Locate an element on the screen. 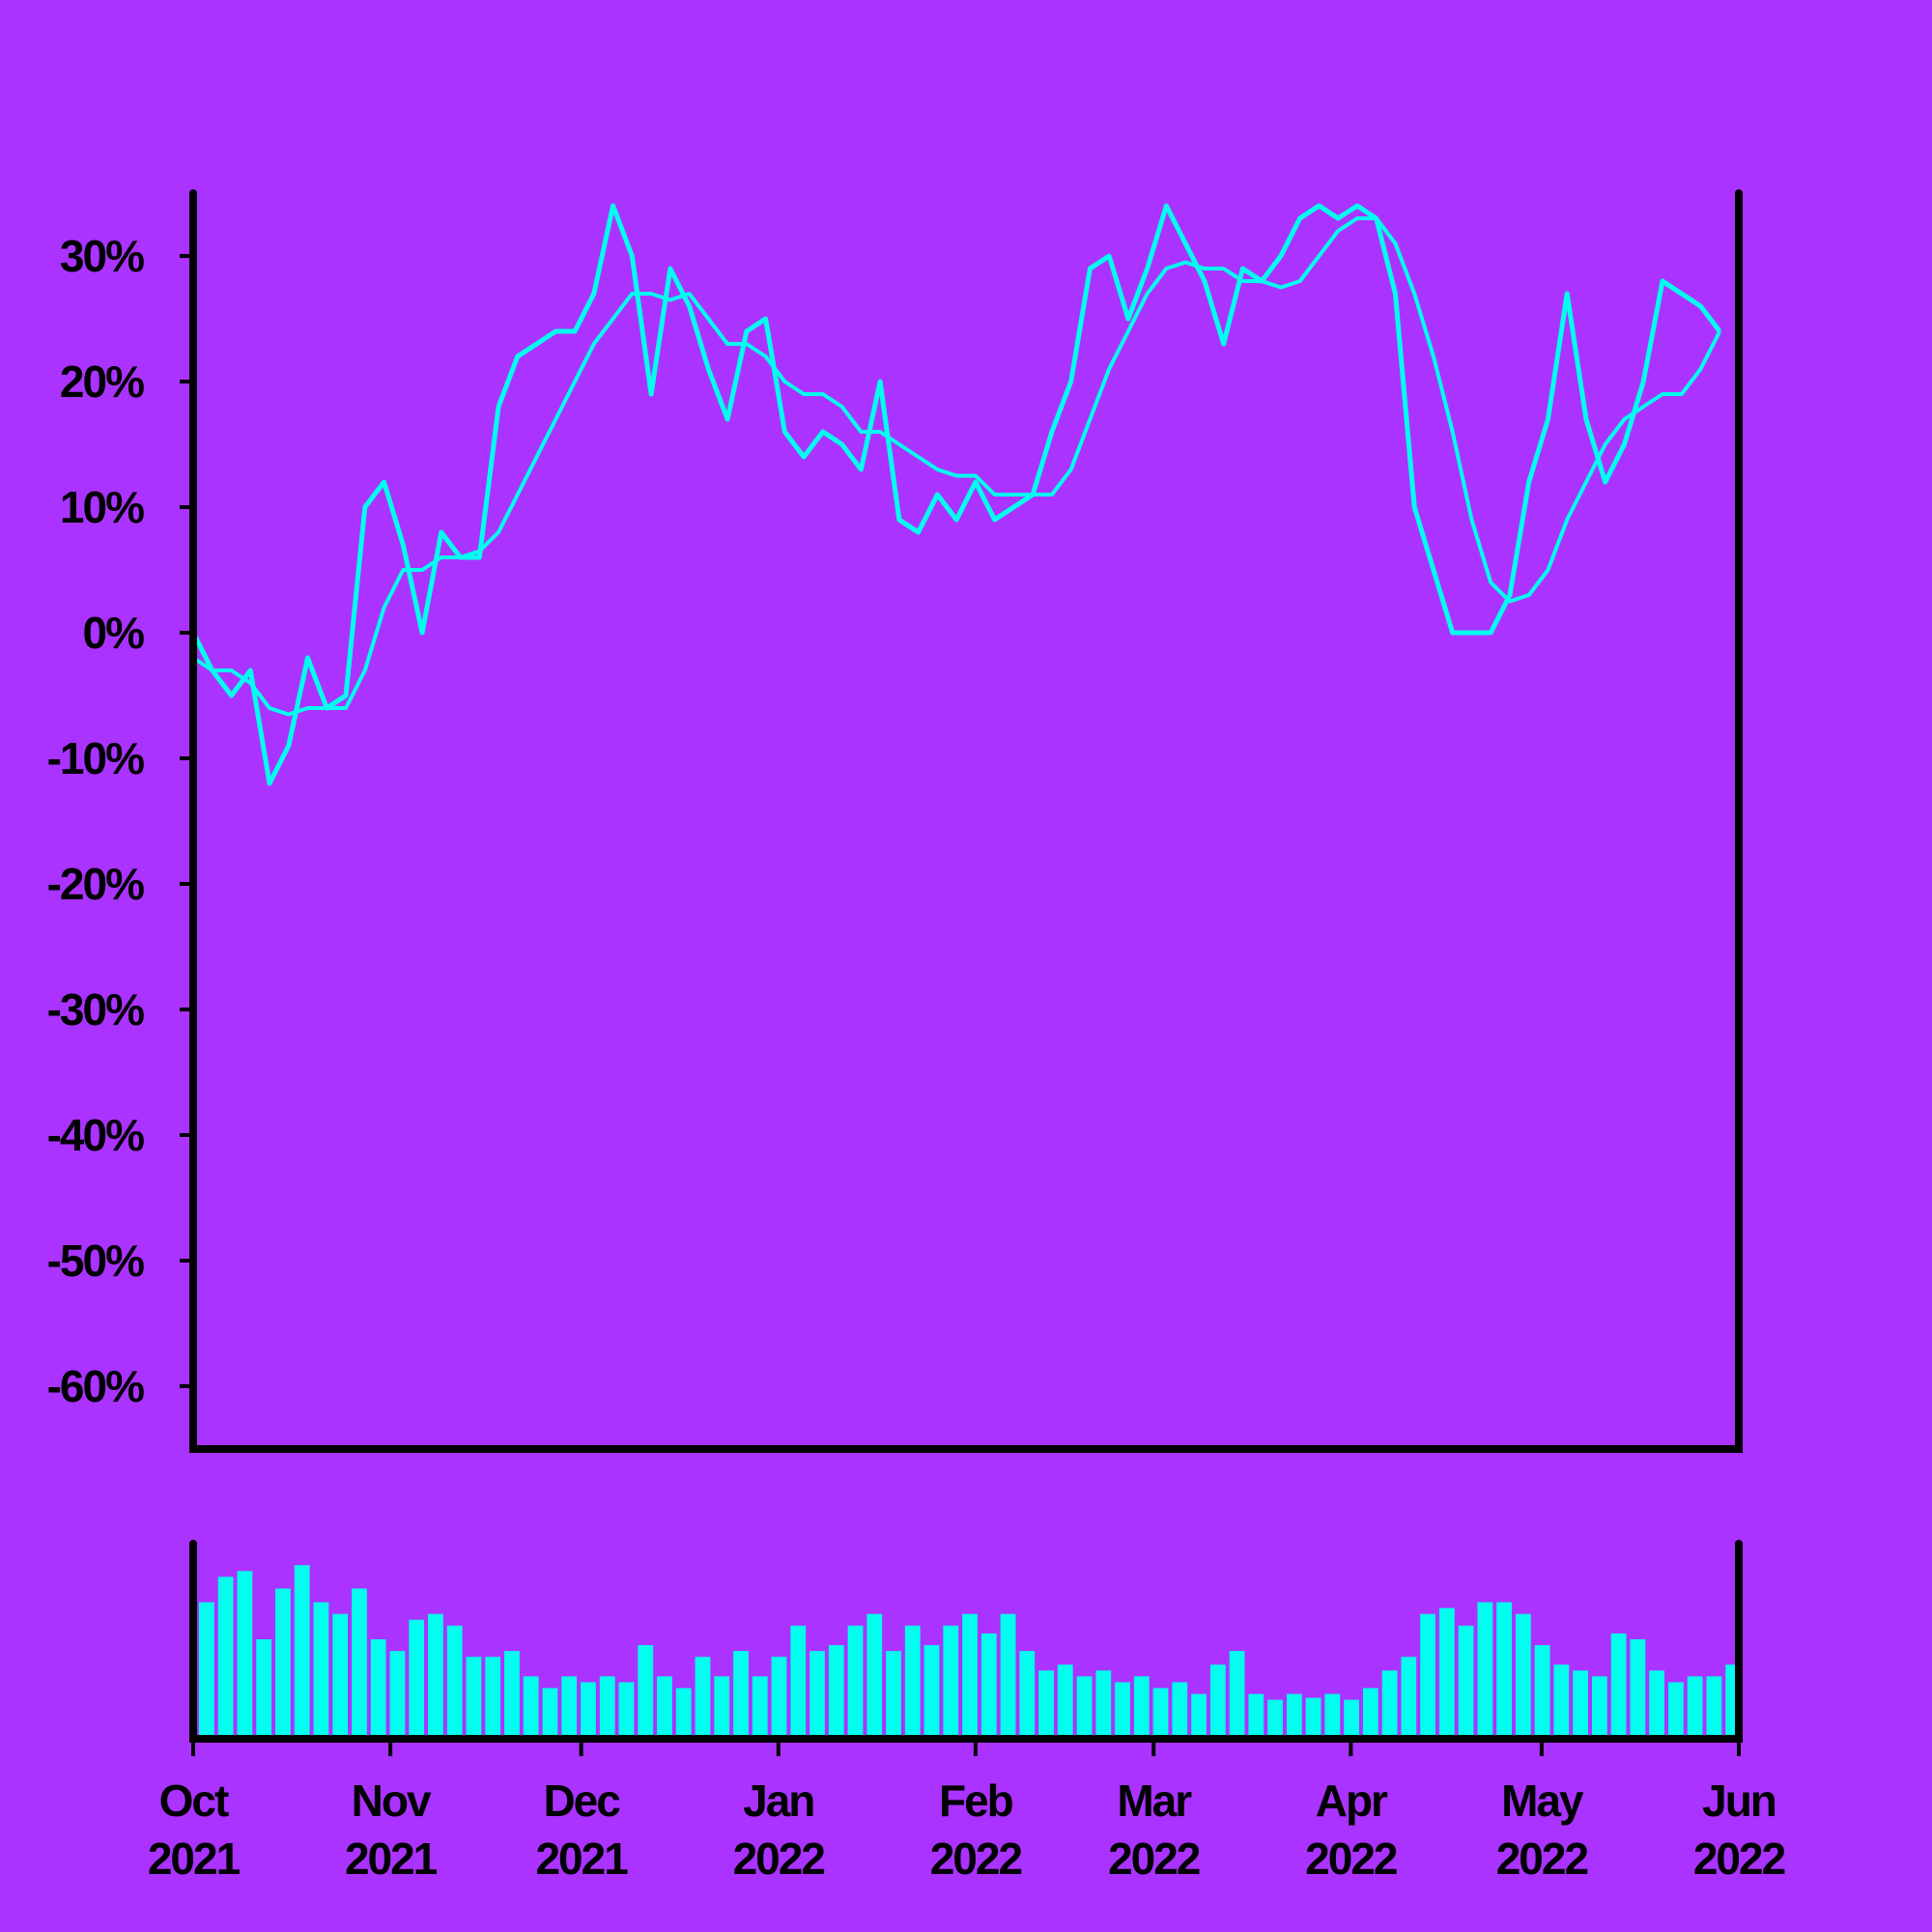  x-tick-label: Oct 2021 is located at coordinates (194, 1830).